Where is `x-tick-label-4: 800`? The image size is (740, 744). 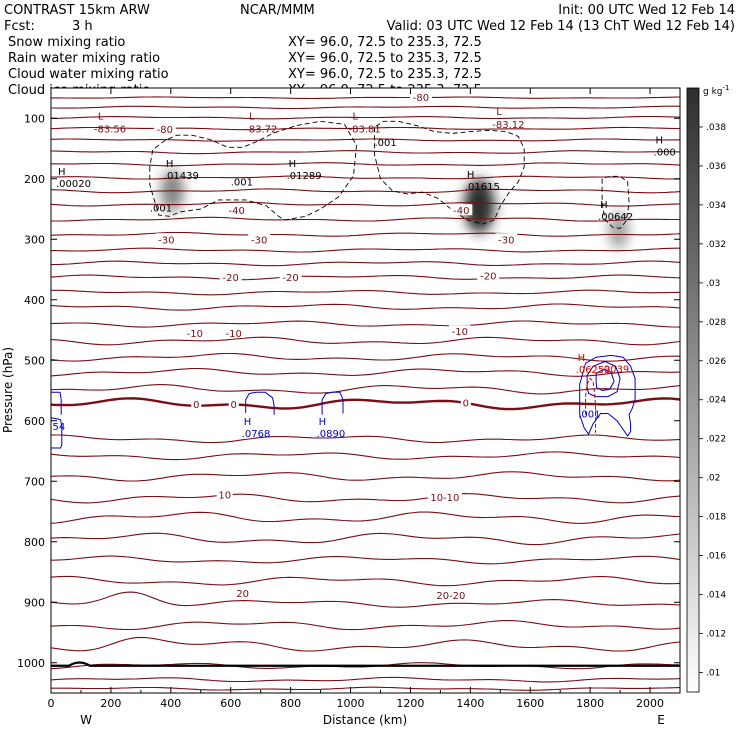 x-tick-label-4: 800 is located at coordinates (290, 703).